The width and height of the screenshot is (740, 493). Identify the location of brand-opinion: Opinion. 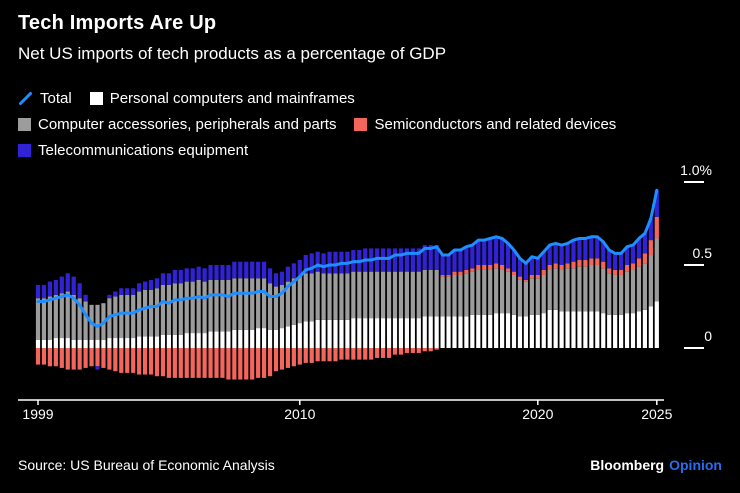
(695, 465).